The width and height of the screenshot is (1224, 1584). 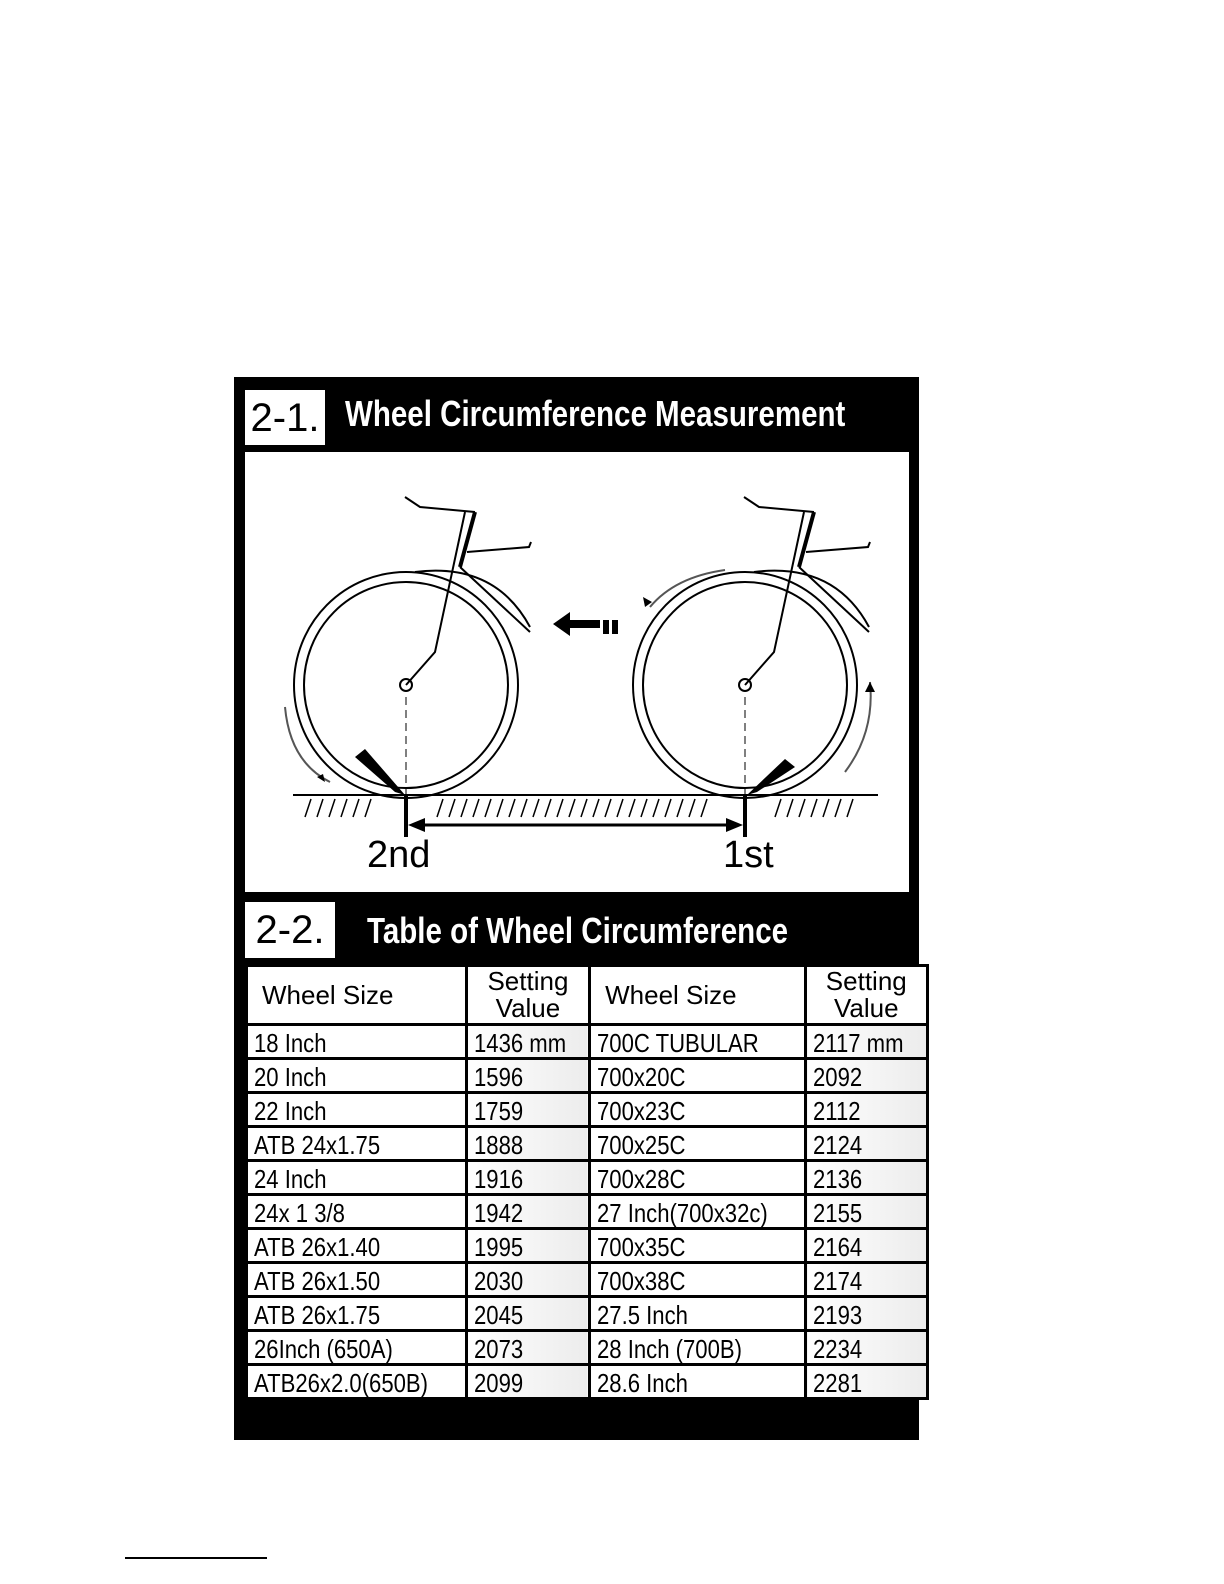 I want to click on setting-value-cell: 1942, so click(x=528, y=1211).